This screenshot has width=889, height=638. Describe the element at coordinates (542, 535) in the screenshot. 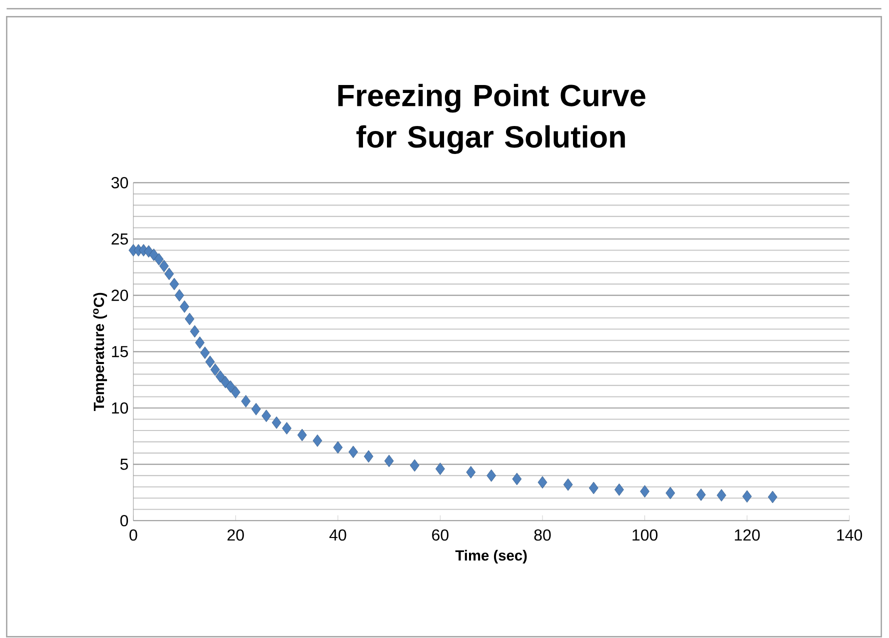

I see `x-tick-label: 80` at that location.